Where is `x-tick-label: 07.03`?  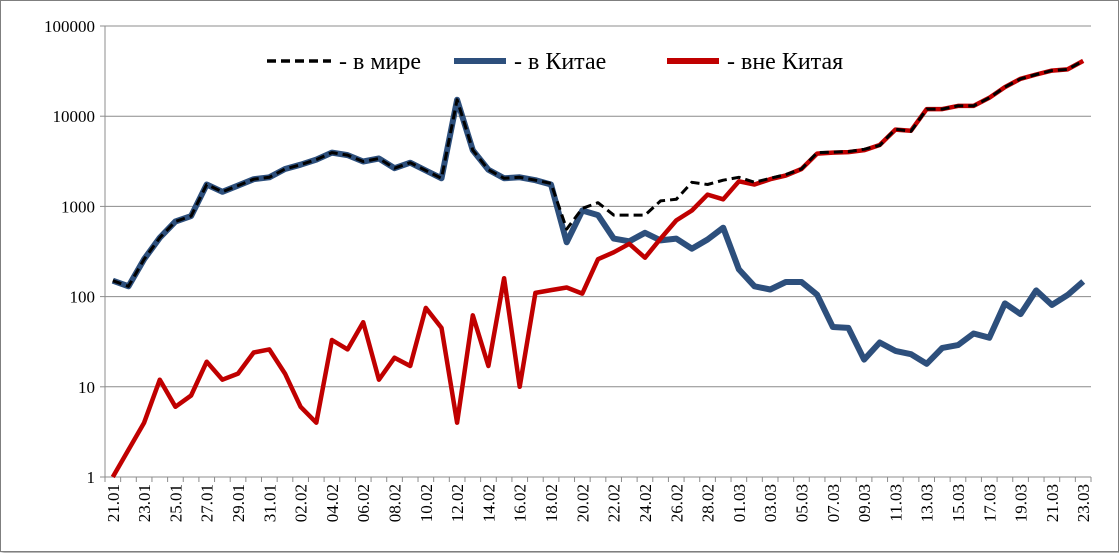
x-tick-label: 07.03 is located at coordinates (833, 503).